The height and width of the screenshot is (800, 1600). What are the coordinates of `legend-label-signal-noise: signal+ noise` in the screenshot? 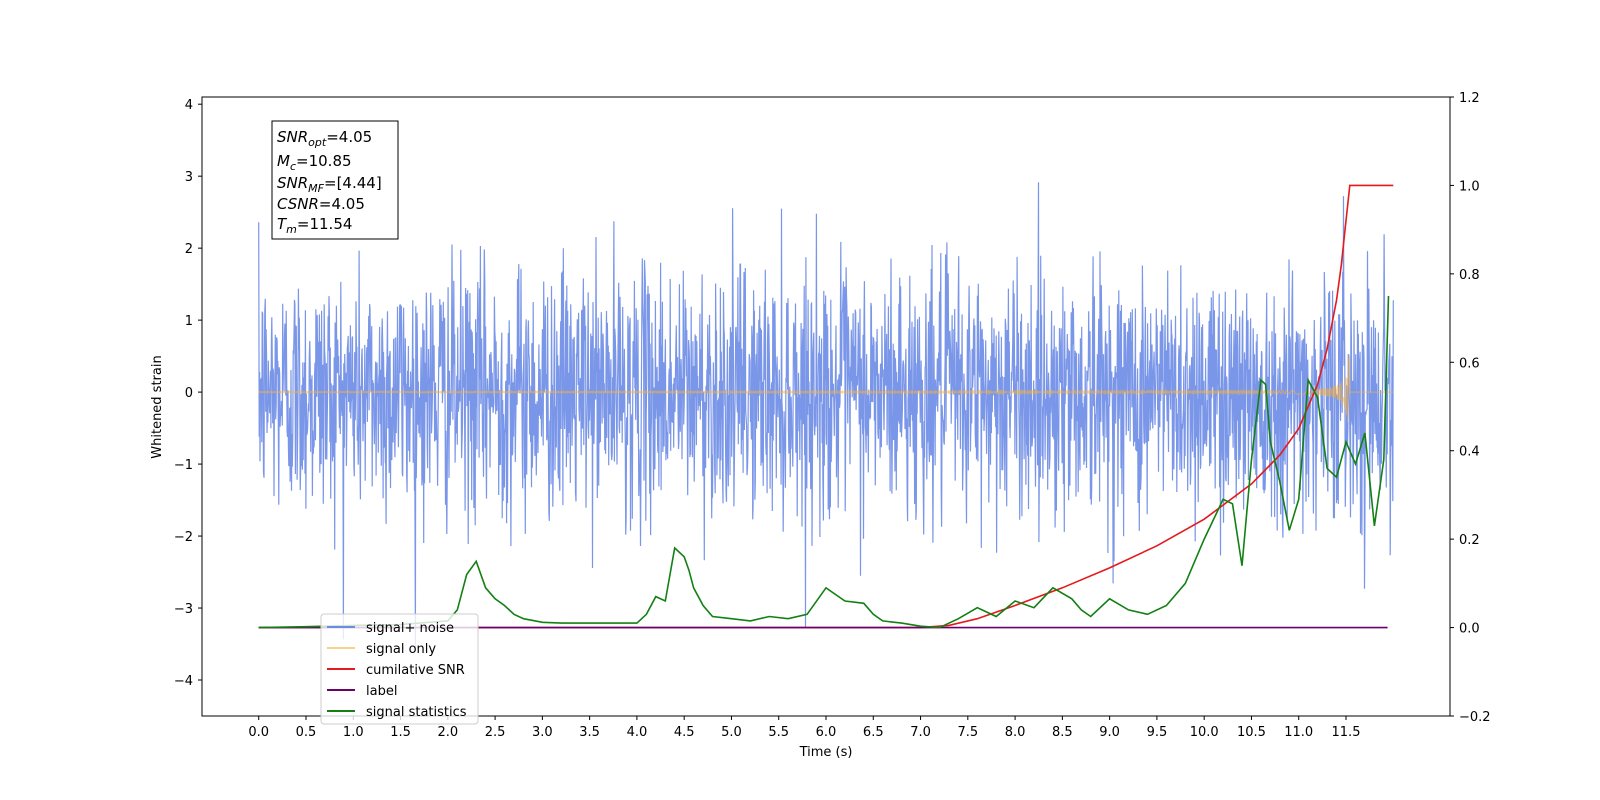 It's located at (410, 628).